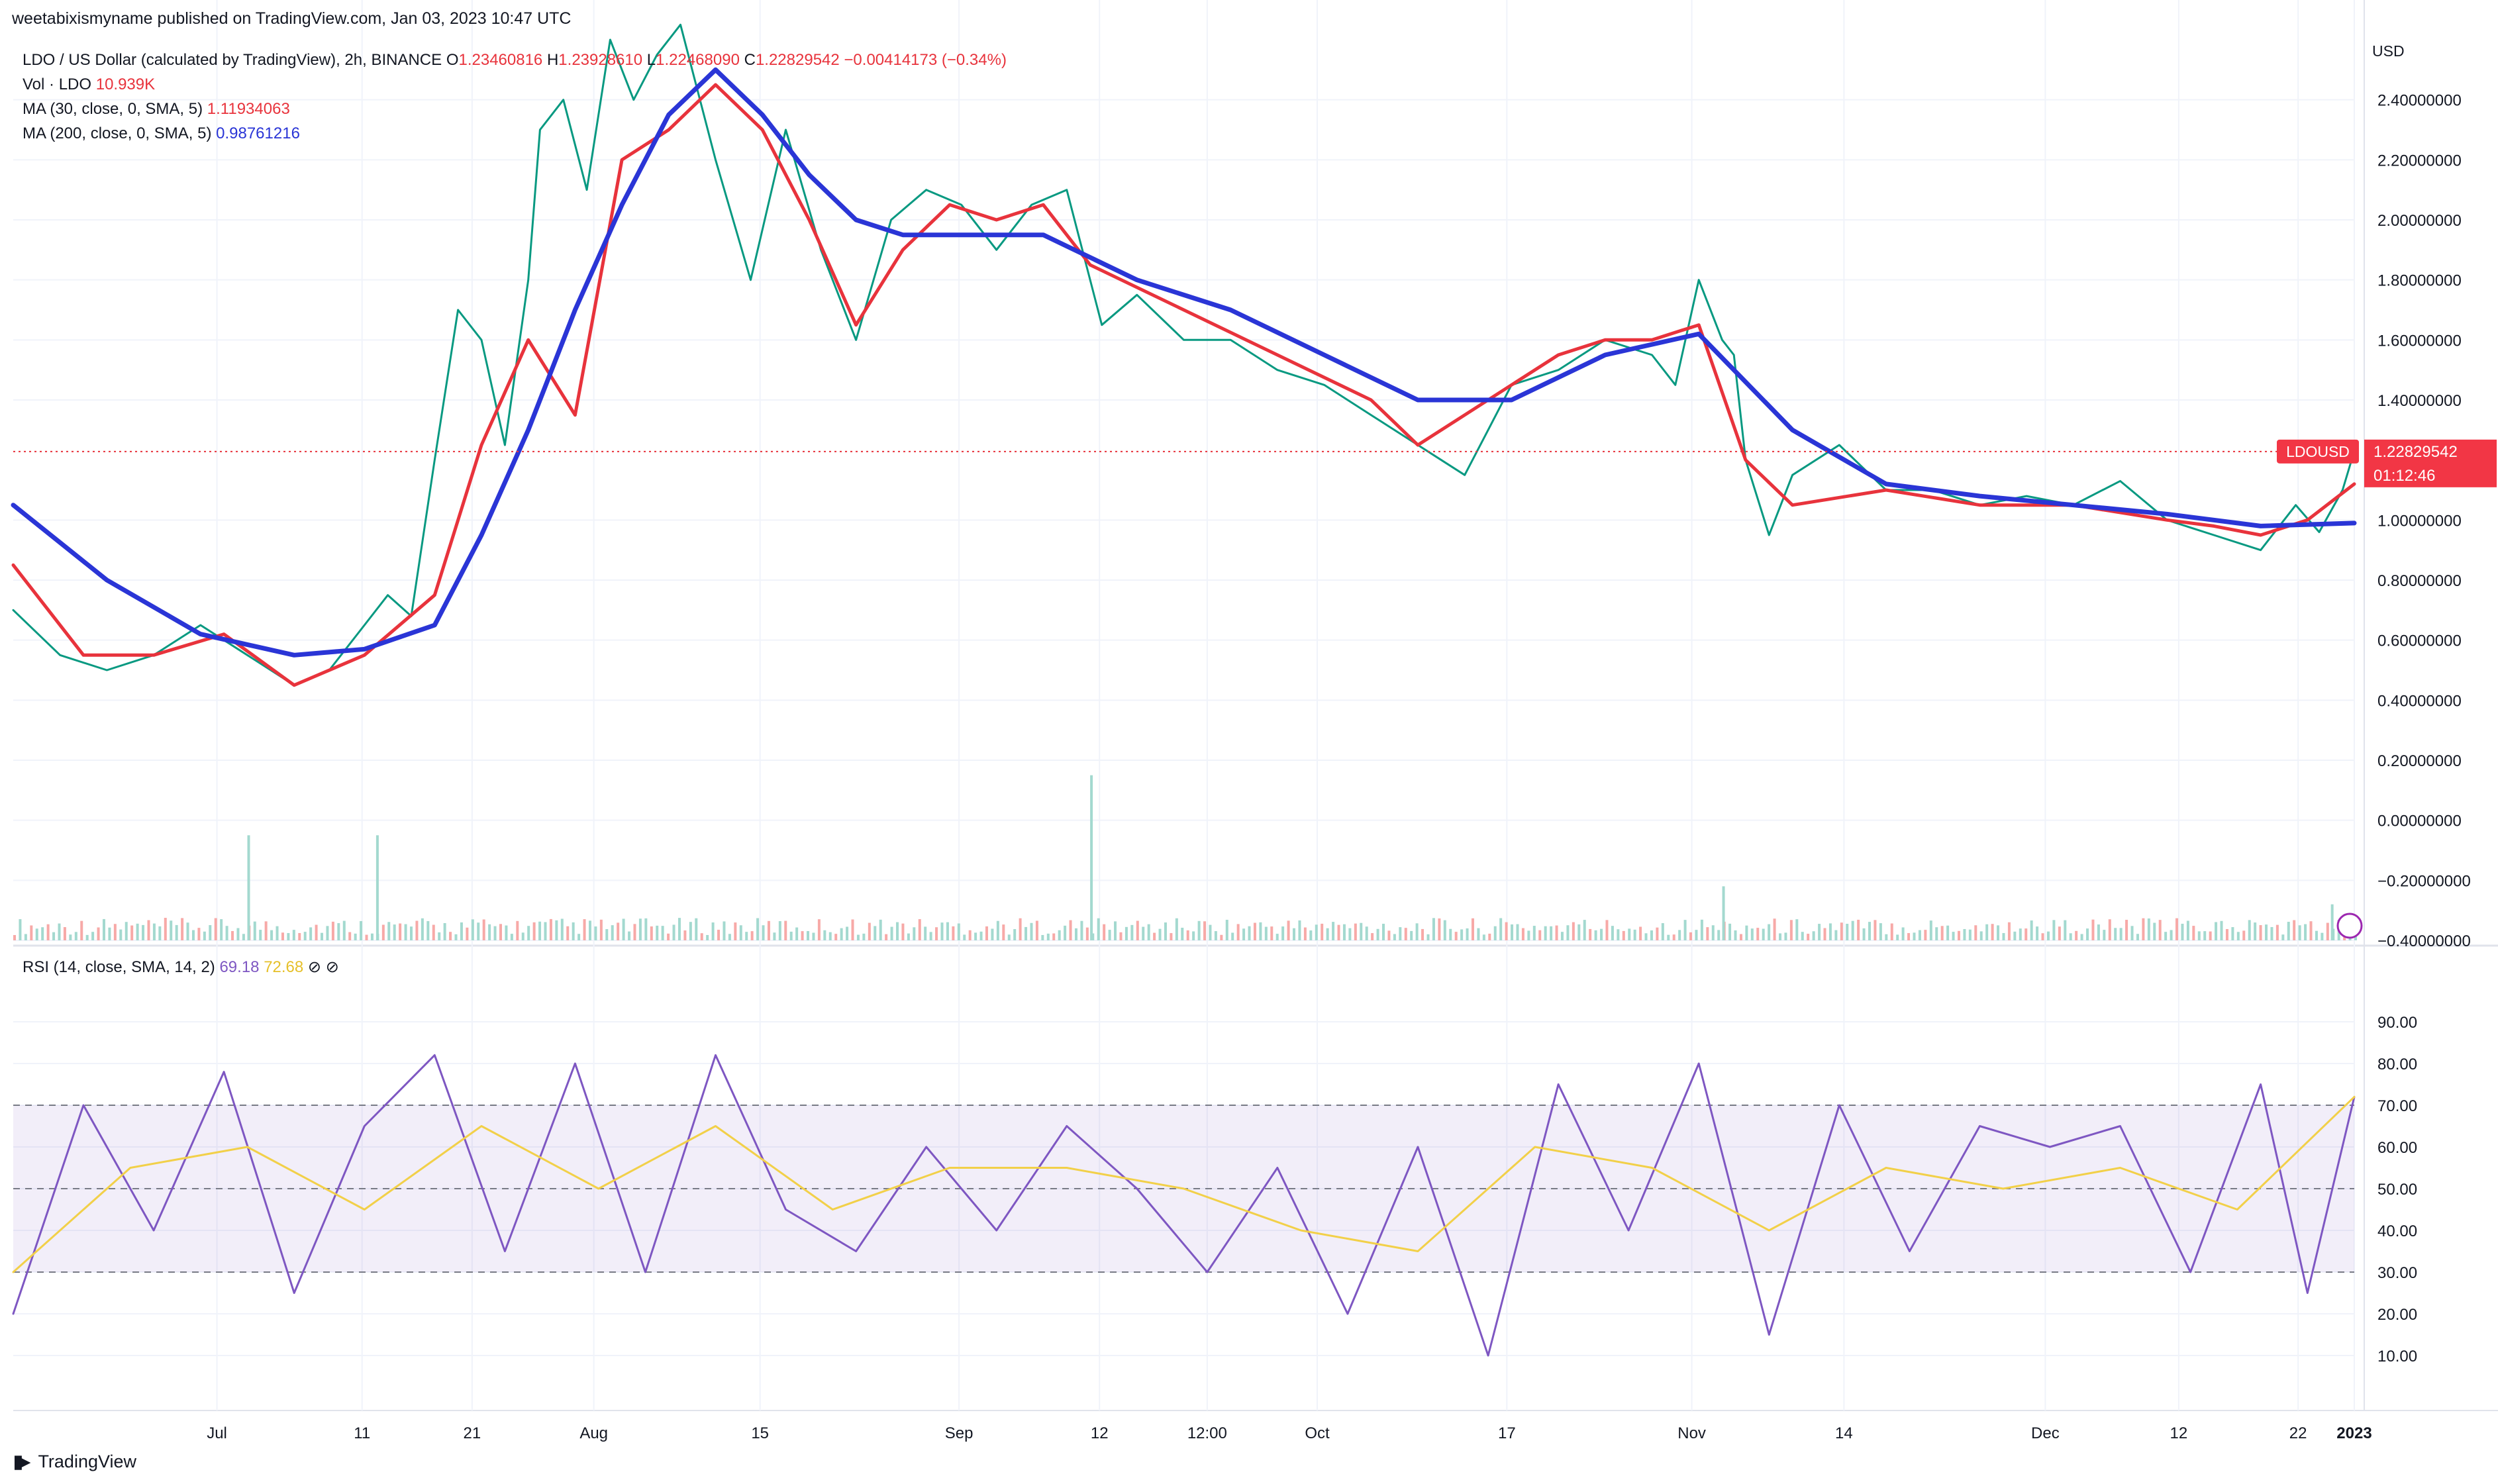 This screenshot has height=1484, width=2498. Describe the element at coordinates (515, 109) in the screenshot. I see `legend-ma30-row: MA (30, close, 0, SMA, 5) 1.11934063` at that location.